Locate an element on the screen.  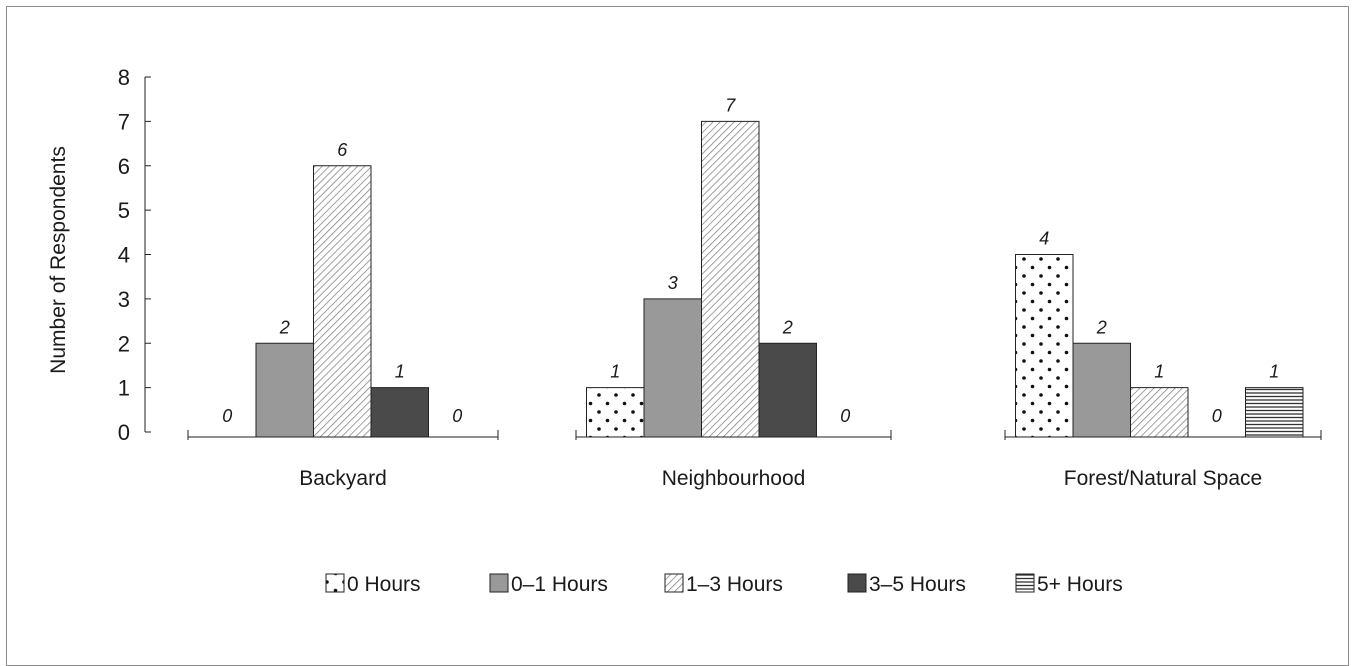
y-tick-label: 0 is located at coordinates (124, 432).